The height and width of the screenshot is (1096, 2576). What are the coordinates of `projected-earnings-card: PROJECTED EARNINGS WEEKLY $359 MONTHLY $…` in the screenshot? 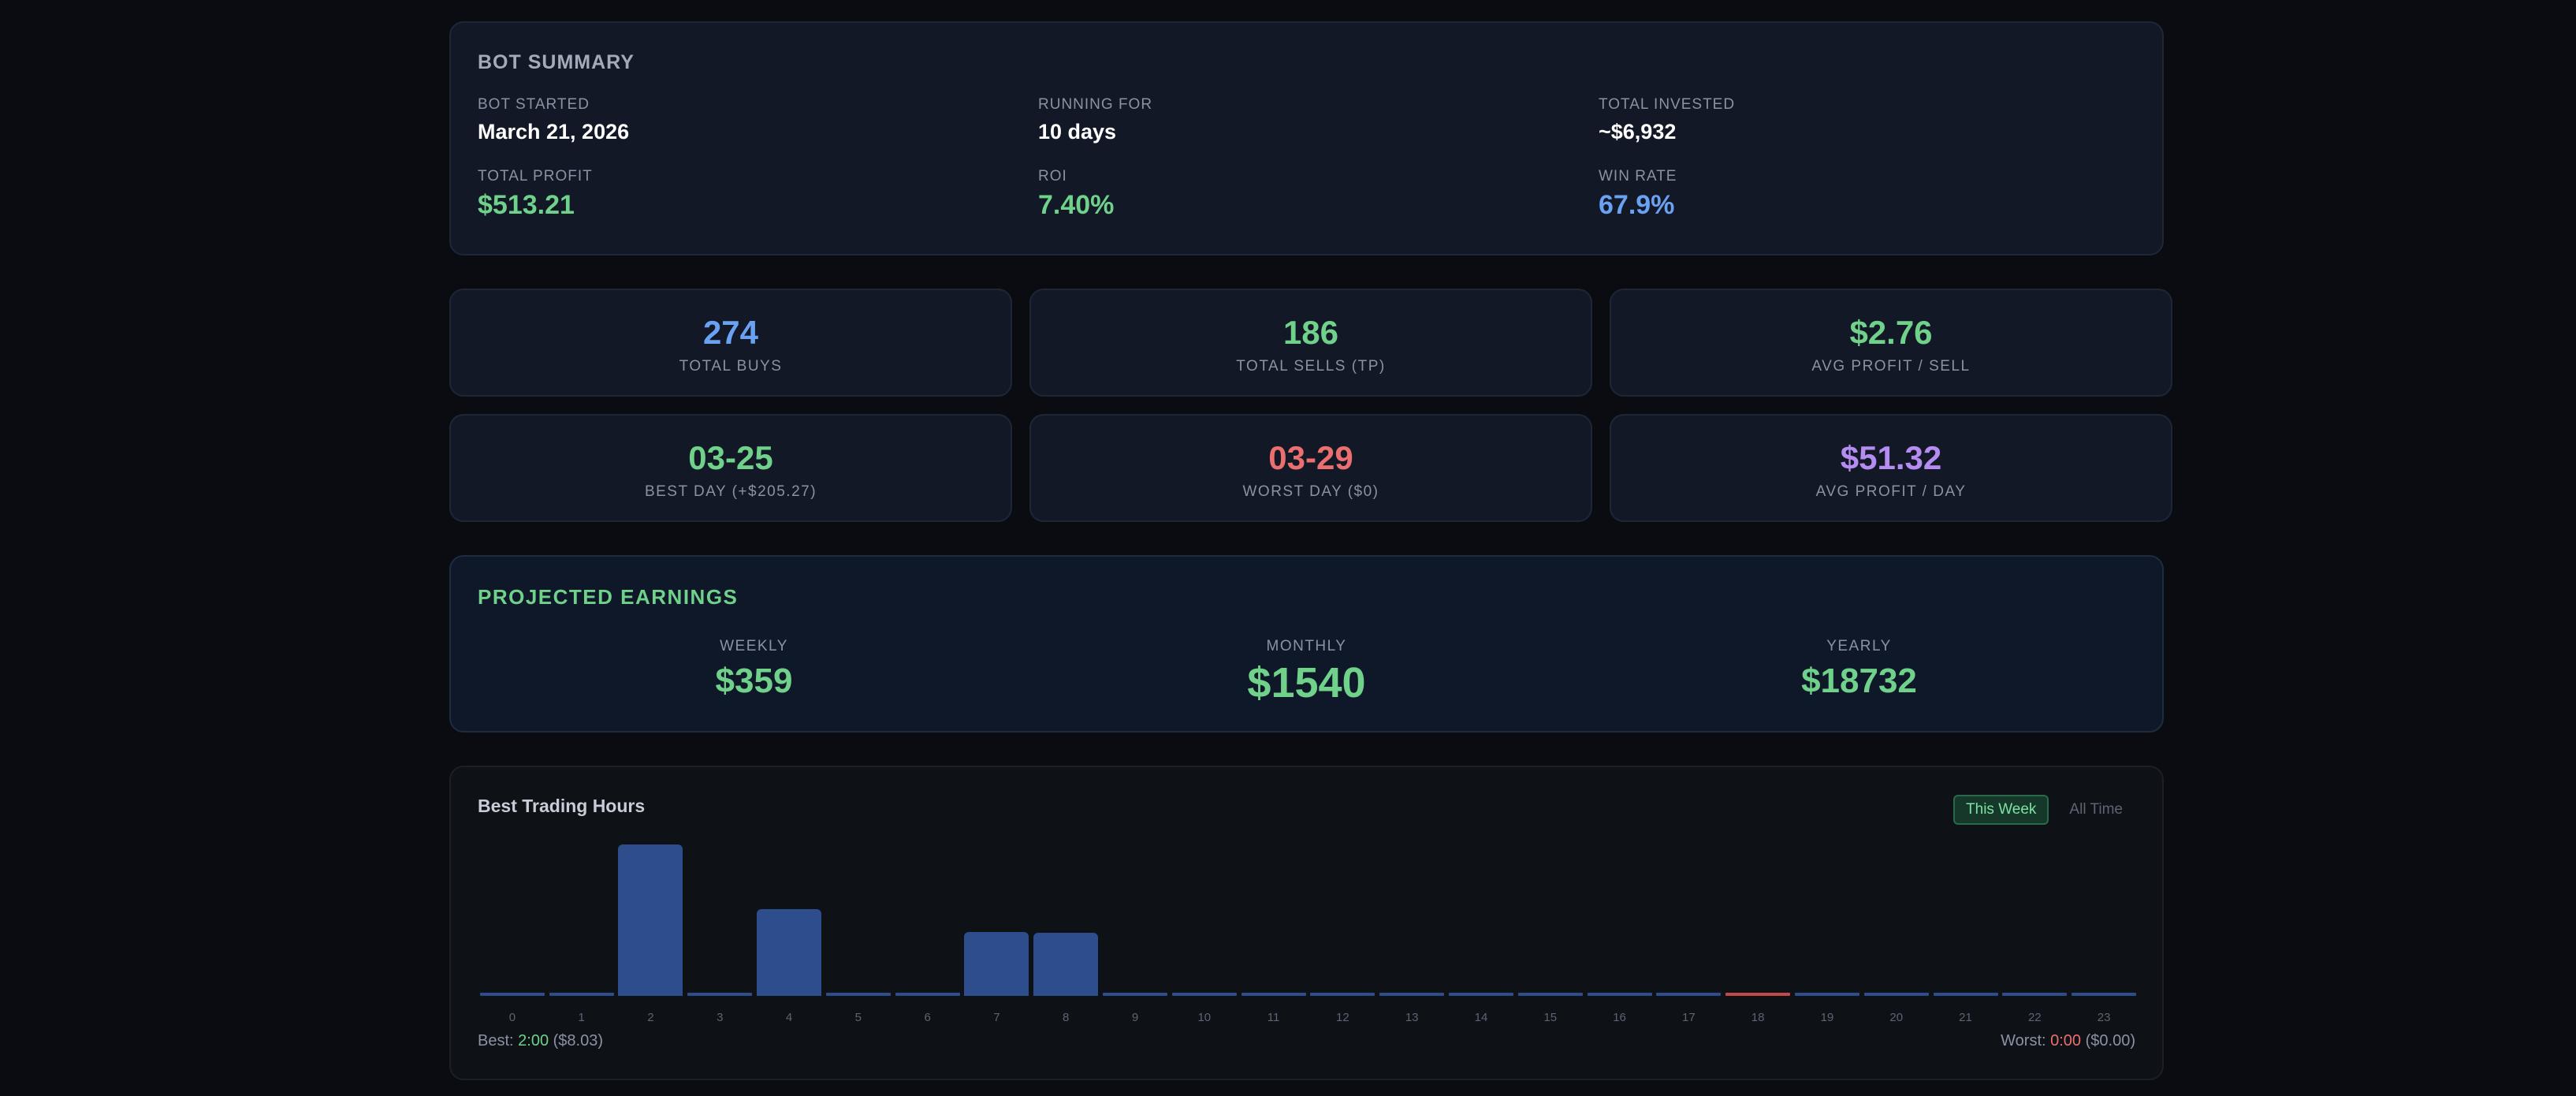 It's located at (1306, 644).